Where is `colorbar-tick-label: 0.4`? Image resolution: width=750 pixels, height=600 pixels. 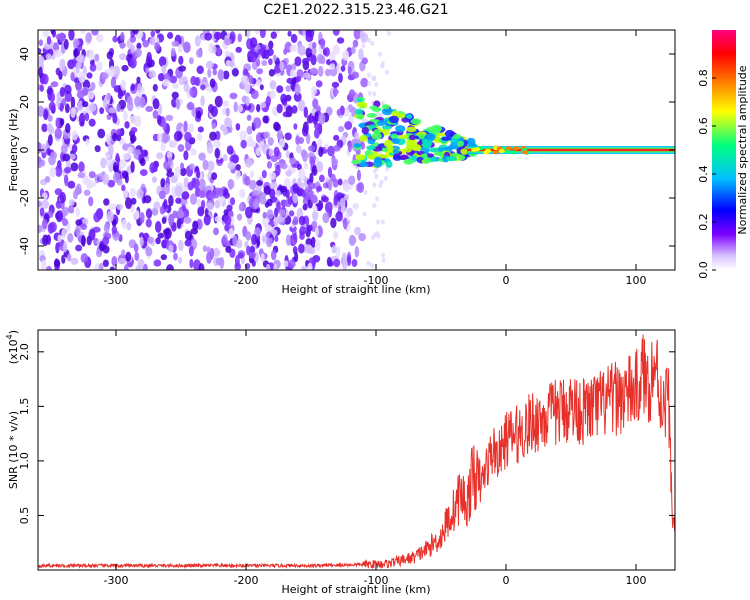 colorbar-tick-label: 0.4 is located at coordinates (703, 174).